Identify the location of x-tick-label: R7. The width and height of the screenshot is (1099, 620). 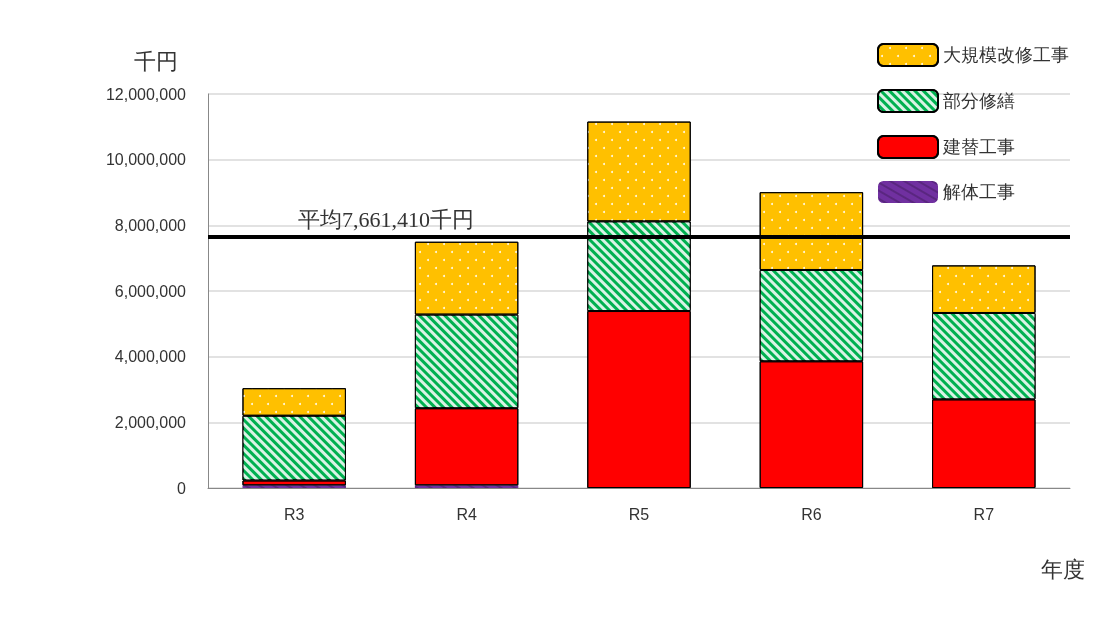
(984, 514).